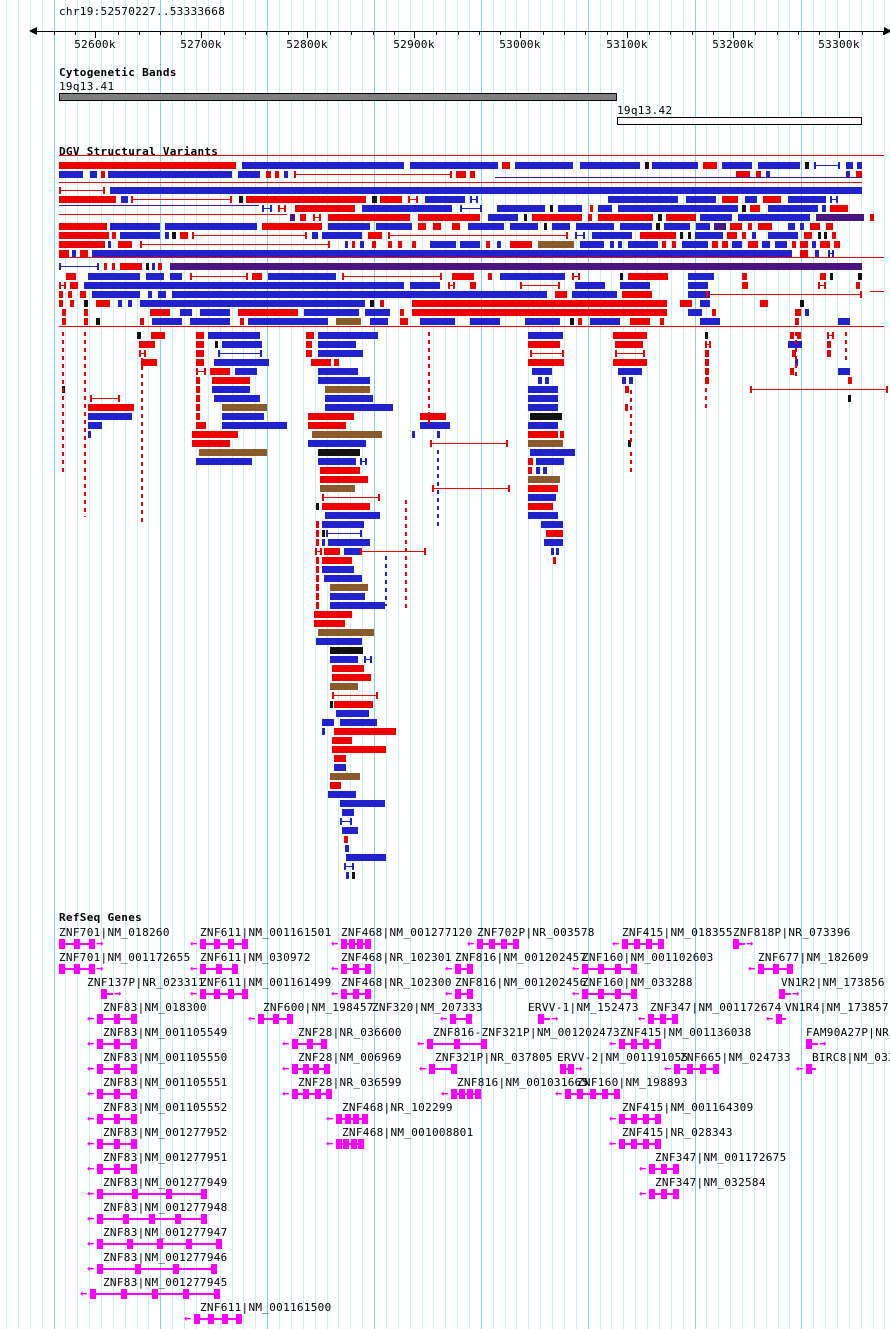 The height and width of the screenshot is (1329, 890). Describe the element at coordinates (789, 993) in the screenshot. I see `gene-glyph: →` at that location.